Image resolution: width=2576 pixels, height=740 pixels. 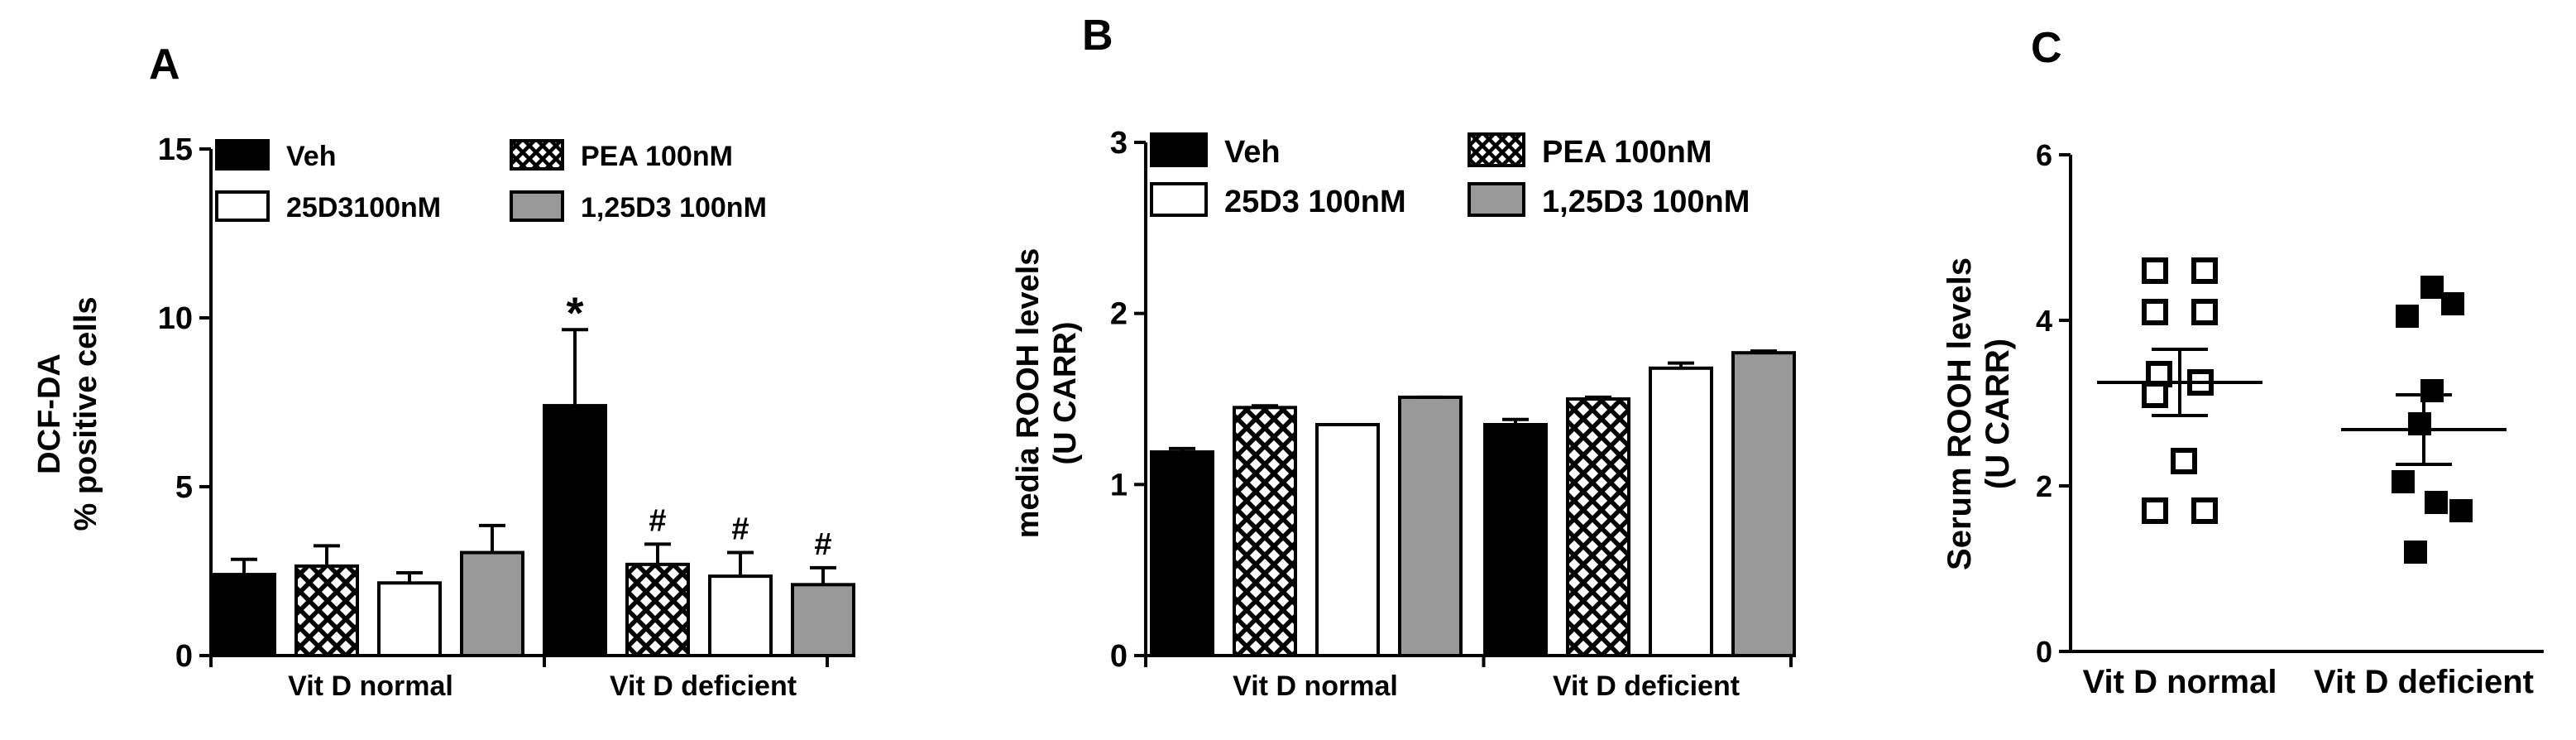 I want to click on legend-swatch-a-veh, so click(x=243, y=155).